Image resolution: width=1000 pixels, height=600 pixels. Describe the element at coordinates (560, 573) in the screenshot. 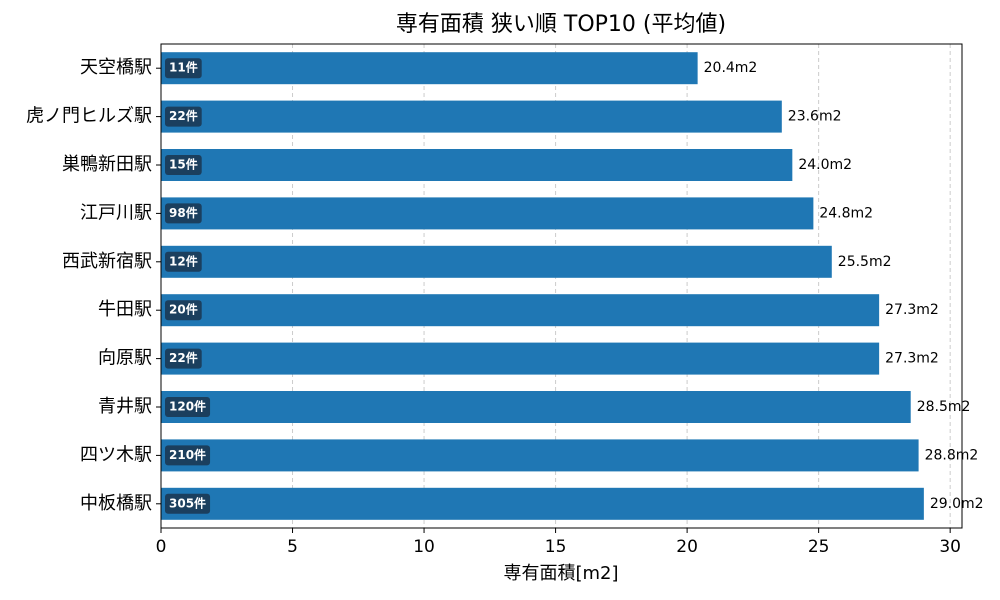

I see `x-axis-label: 専有面積[m2]` at that location.